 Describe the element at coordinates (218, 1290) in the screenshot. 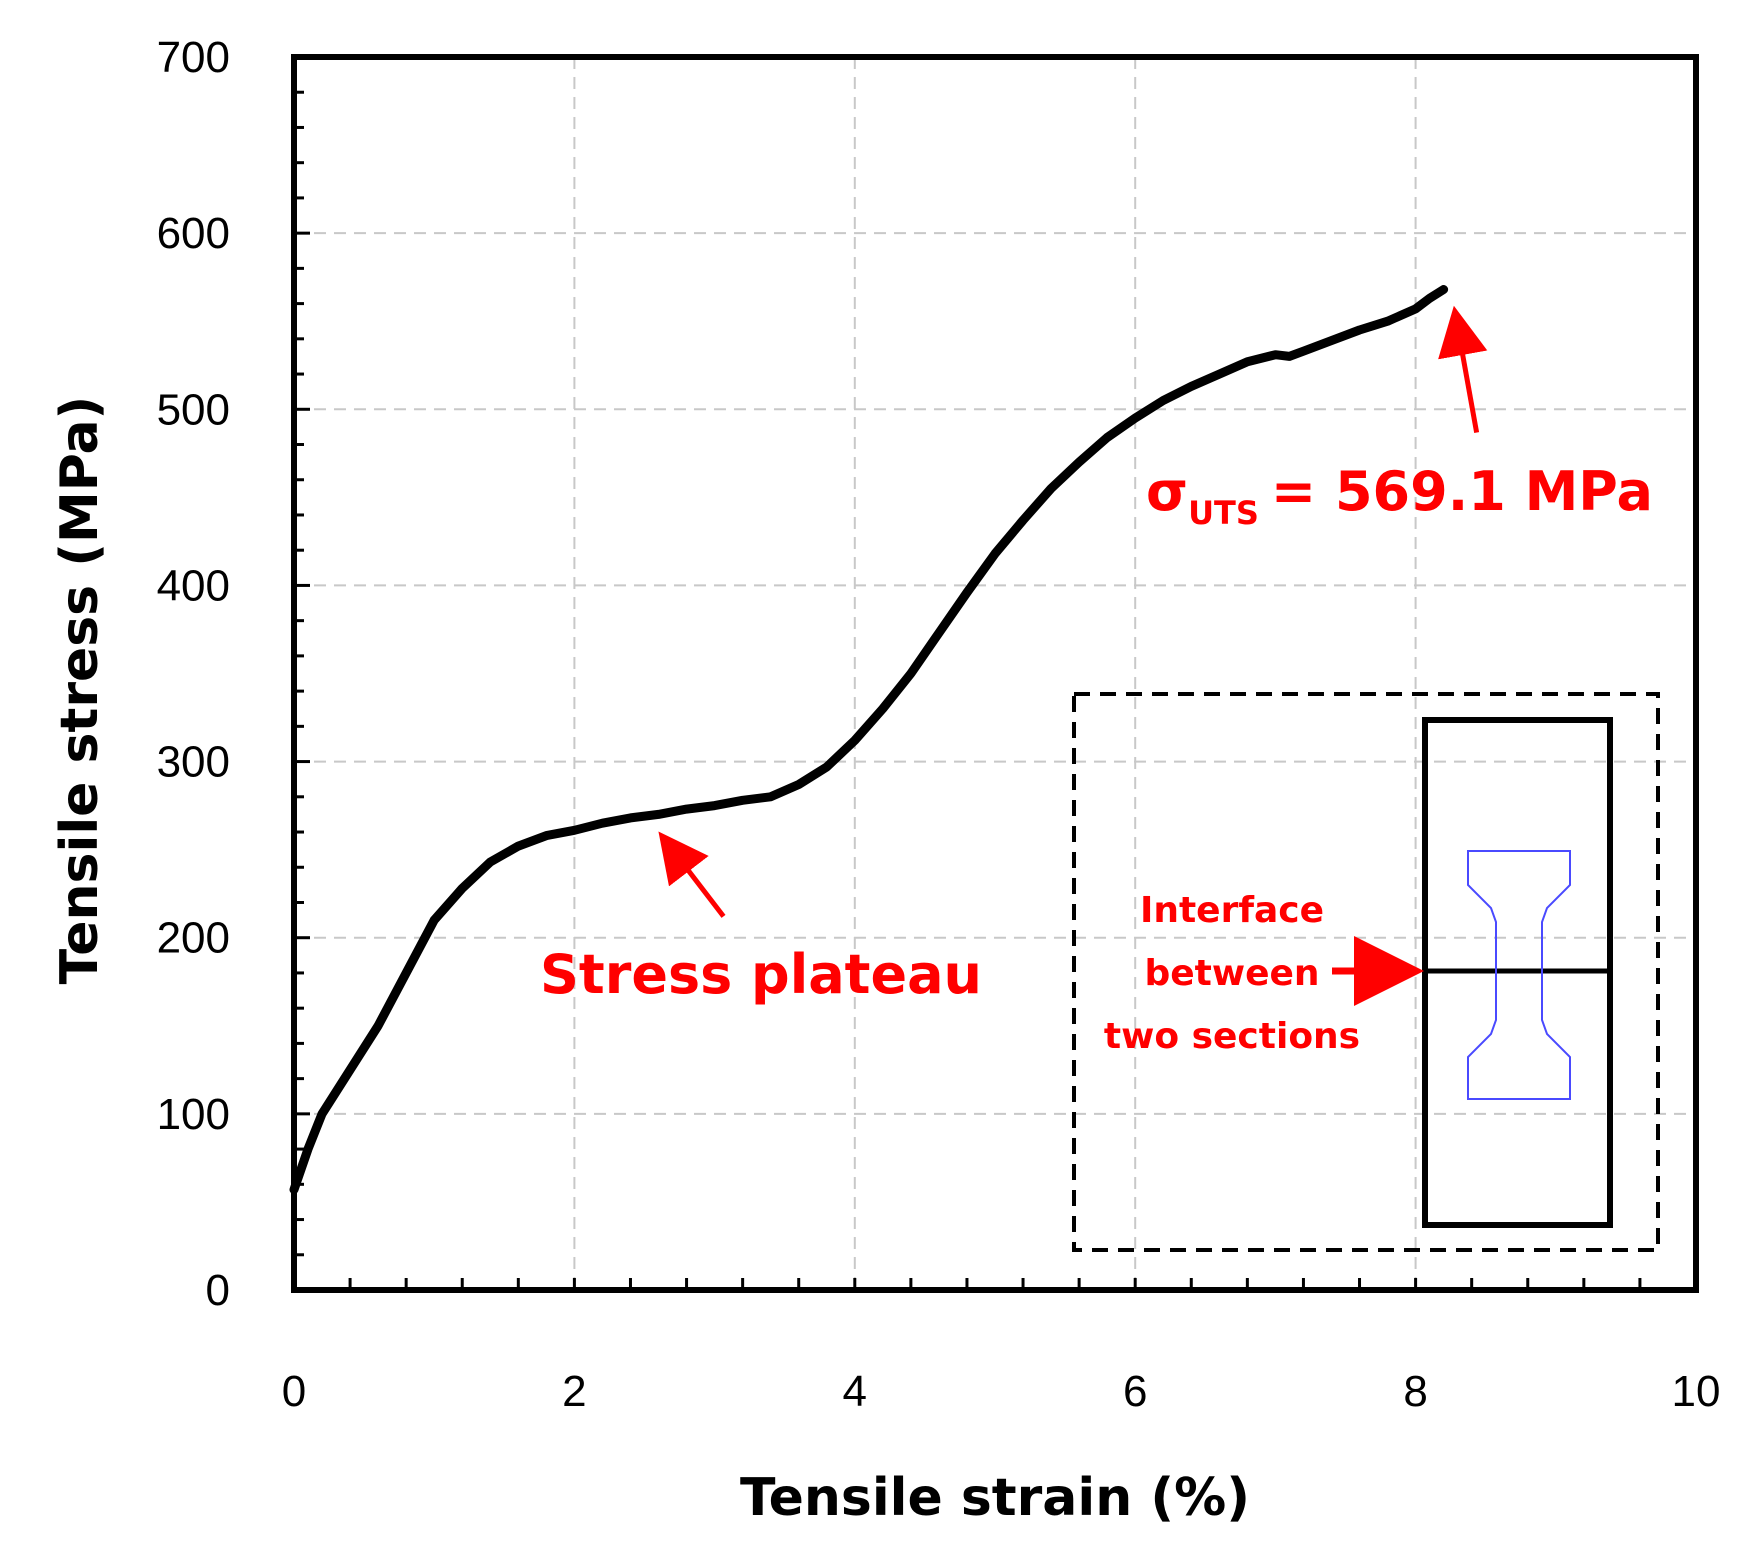

I see `y-tick-label: 0` at that location.